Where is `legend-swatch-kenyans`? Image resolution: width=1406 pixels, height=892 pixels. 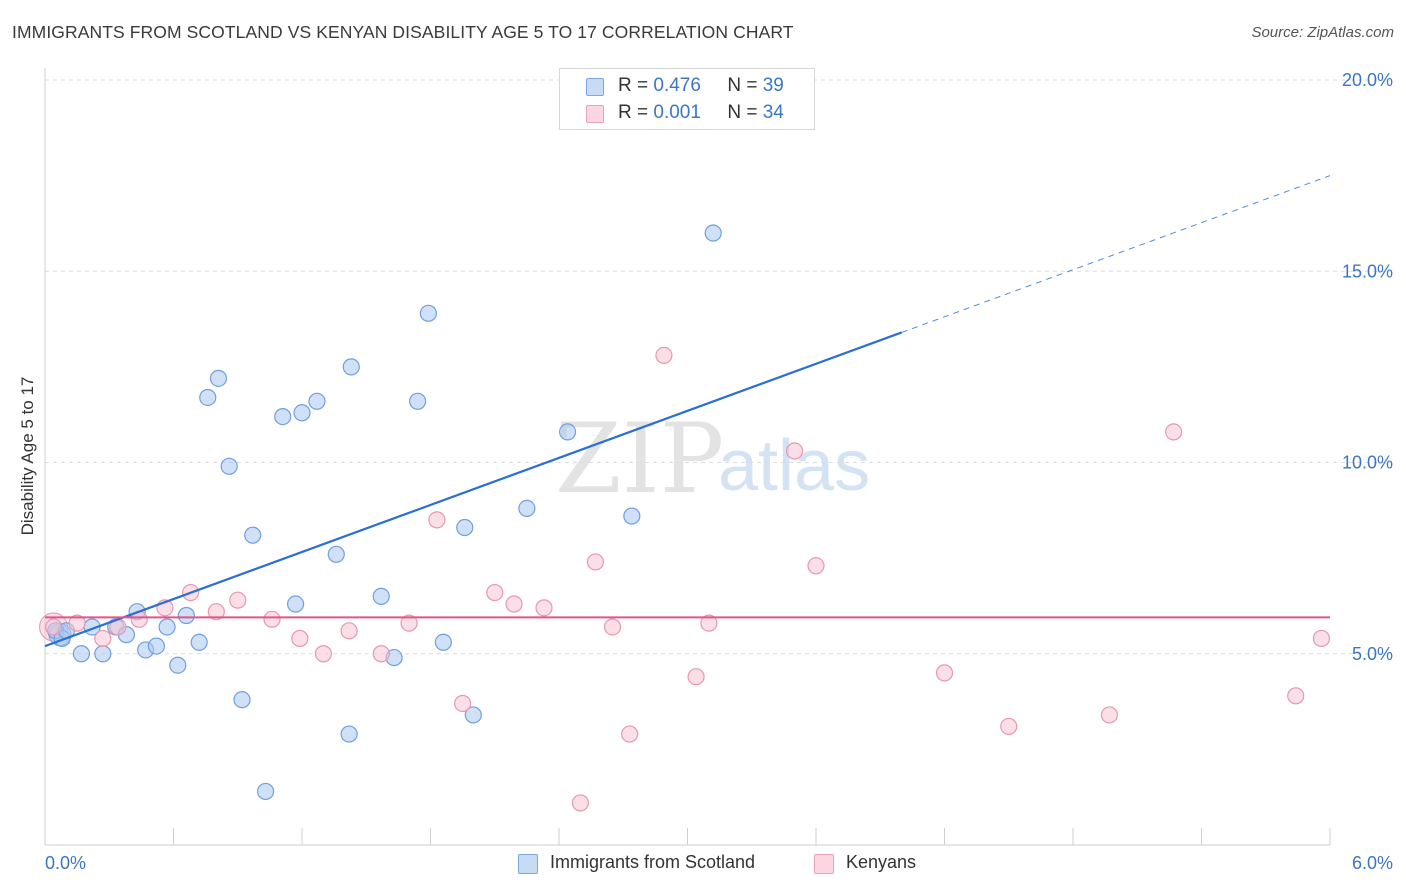 legend-swatch-kenyans is located at coordinates (595, 114).